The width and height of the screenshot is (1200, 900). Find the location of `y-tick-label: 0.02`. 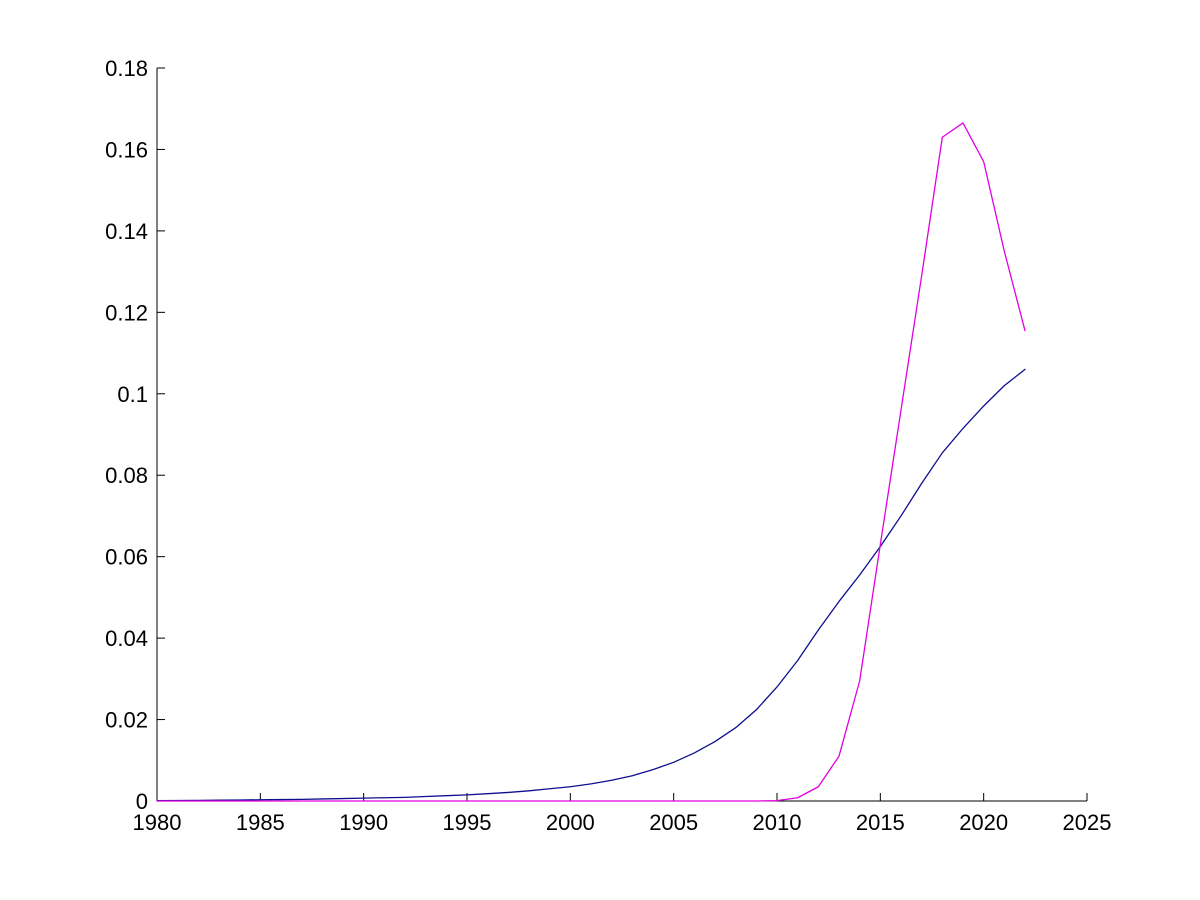

y-tick-label: 0.02 is located at coordinates (126, 720).